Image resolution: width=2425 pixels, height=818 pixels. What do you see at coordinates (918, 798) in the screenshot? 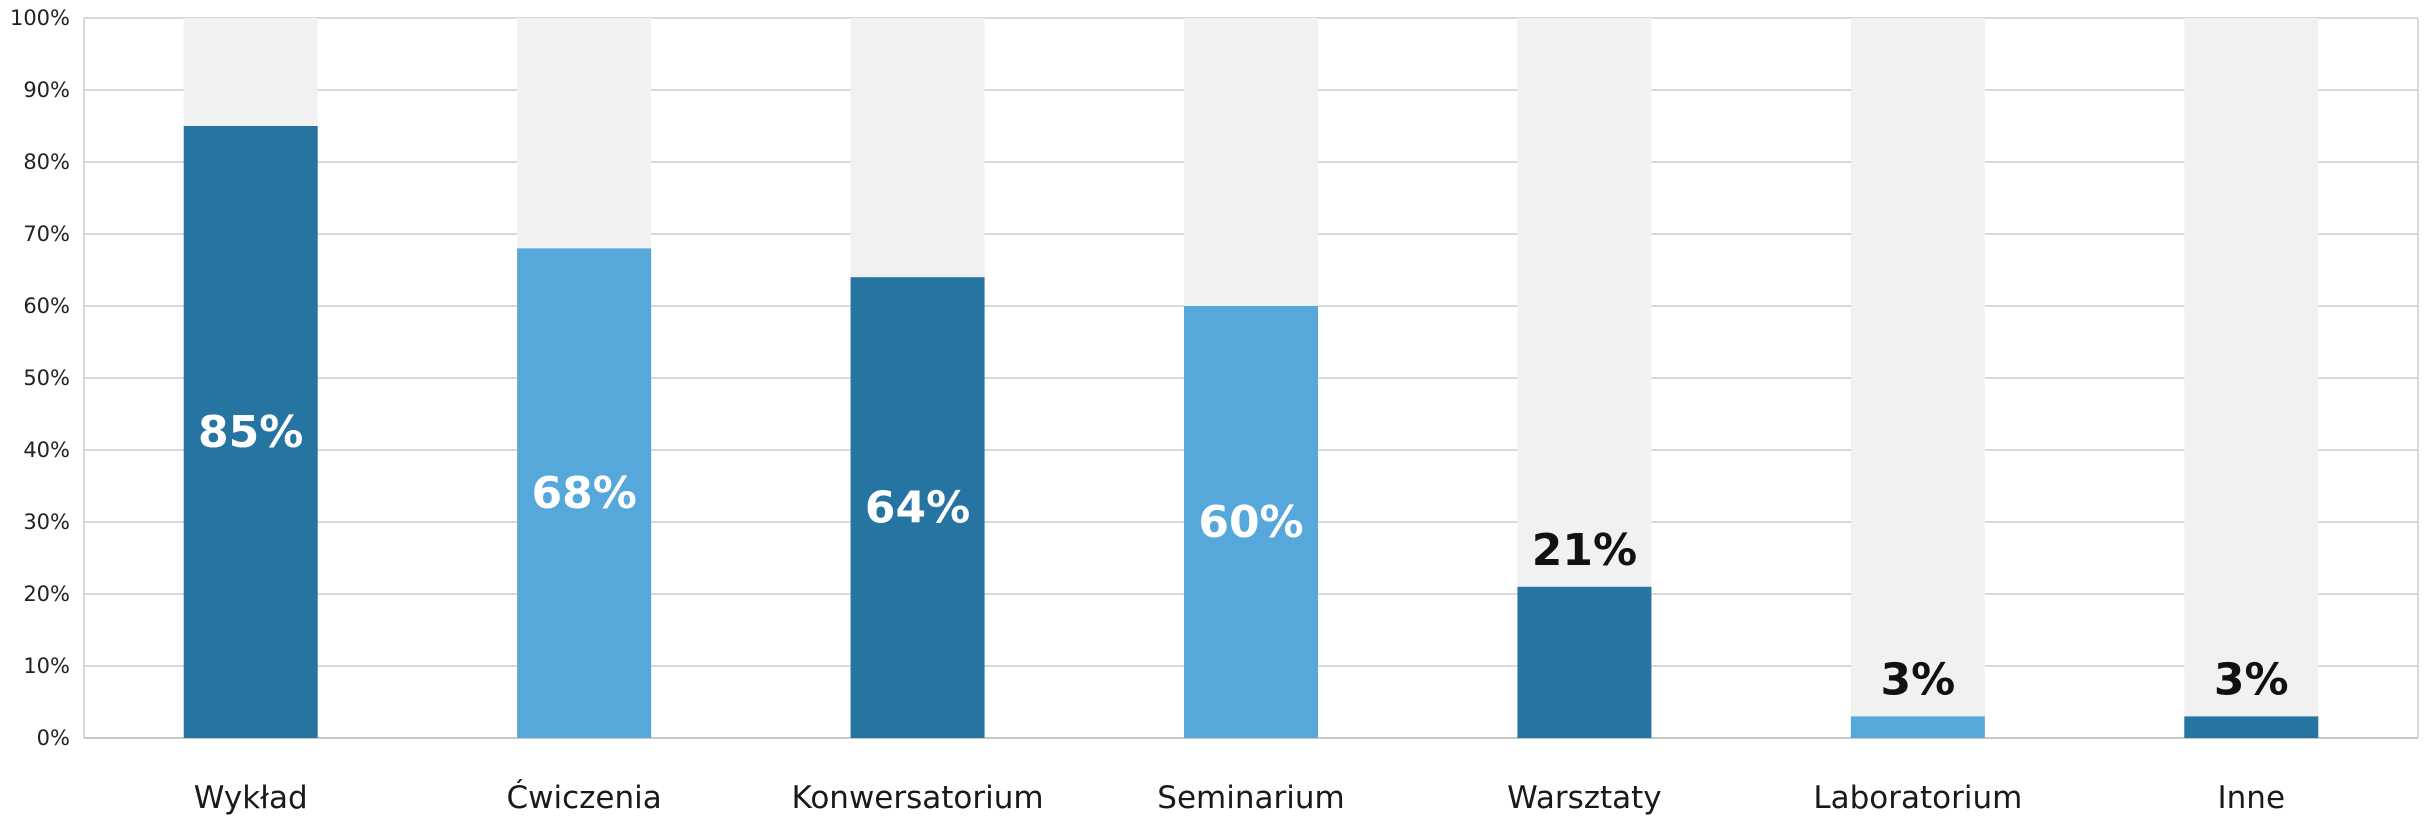
I see `category-label: Konwersatorium` at bounding box center [918, 798].